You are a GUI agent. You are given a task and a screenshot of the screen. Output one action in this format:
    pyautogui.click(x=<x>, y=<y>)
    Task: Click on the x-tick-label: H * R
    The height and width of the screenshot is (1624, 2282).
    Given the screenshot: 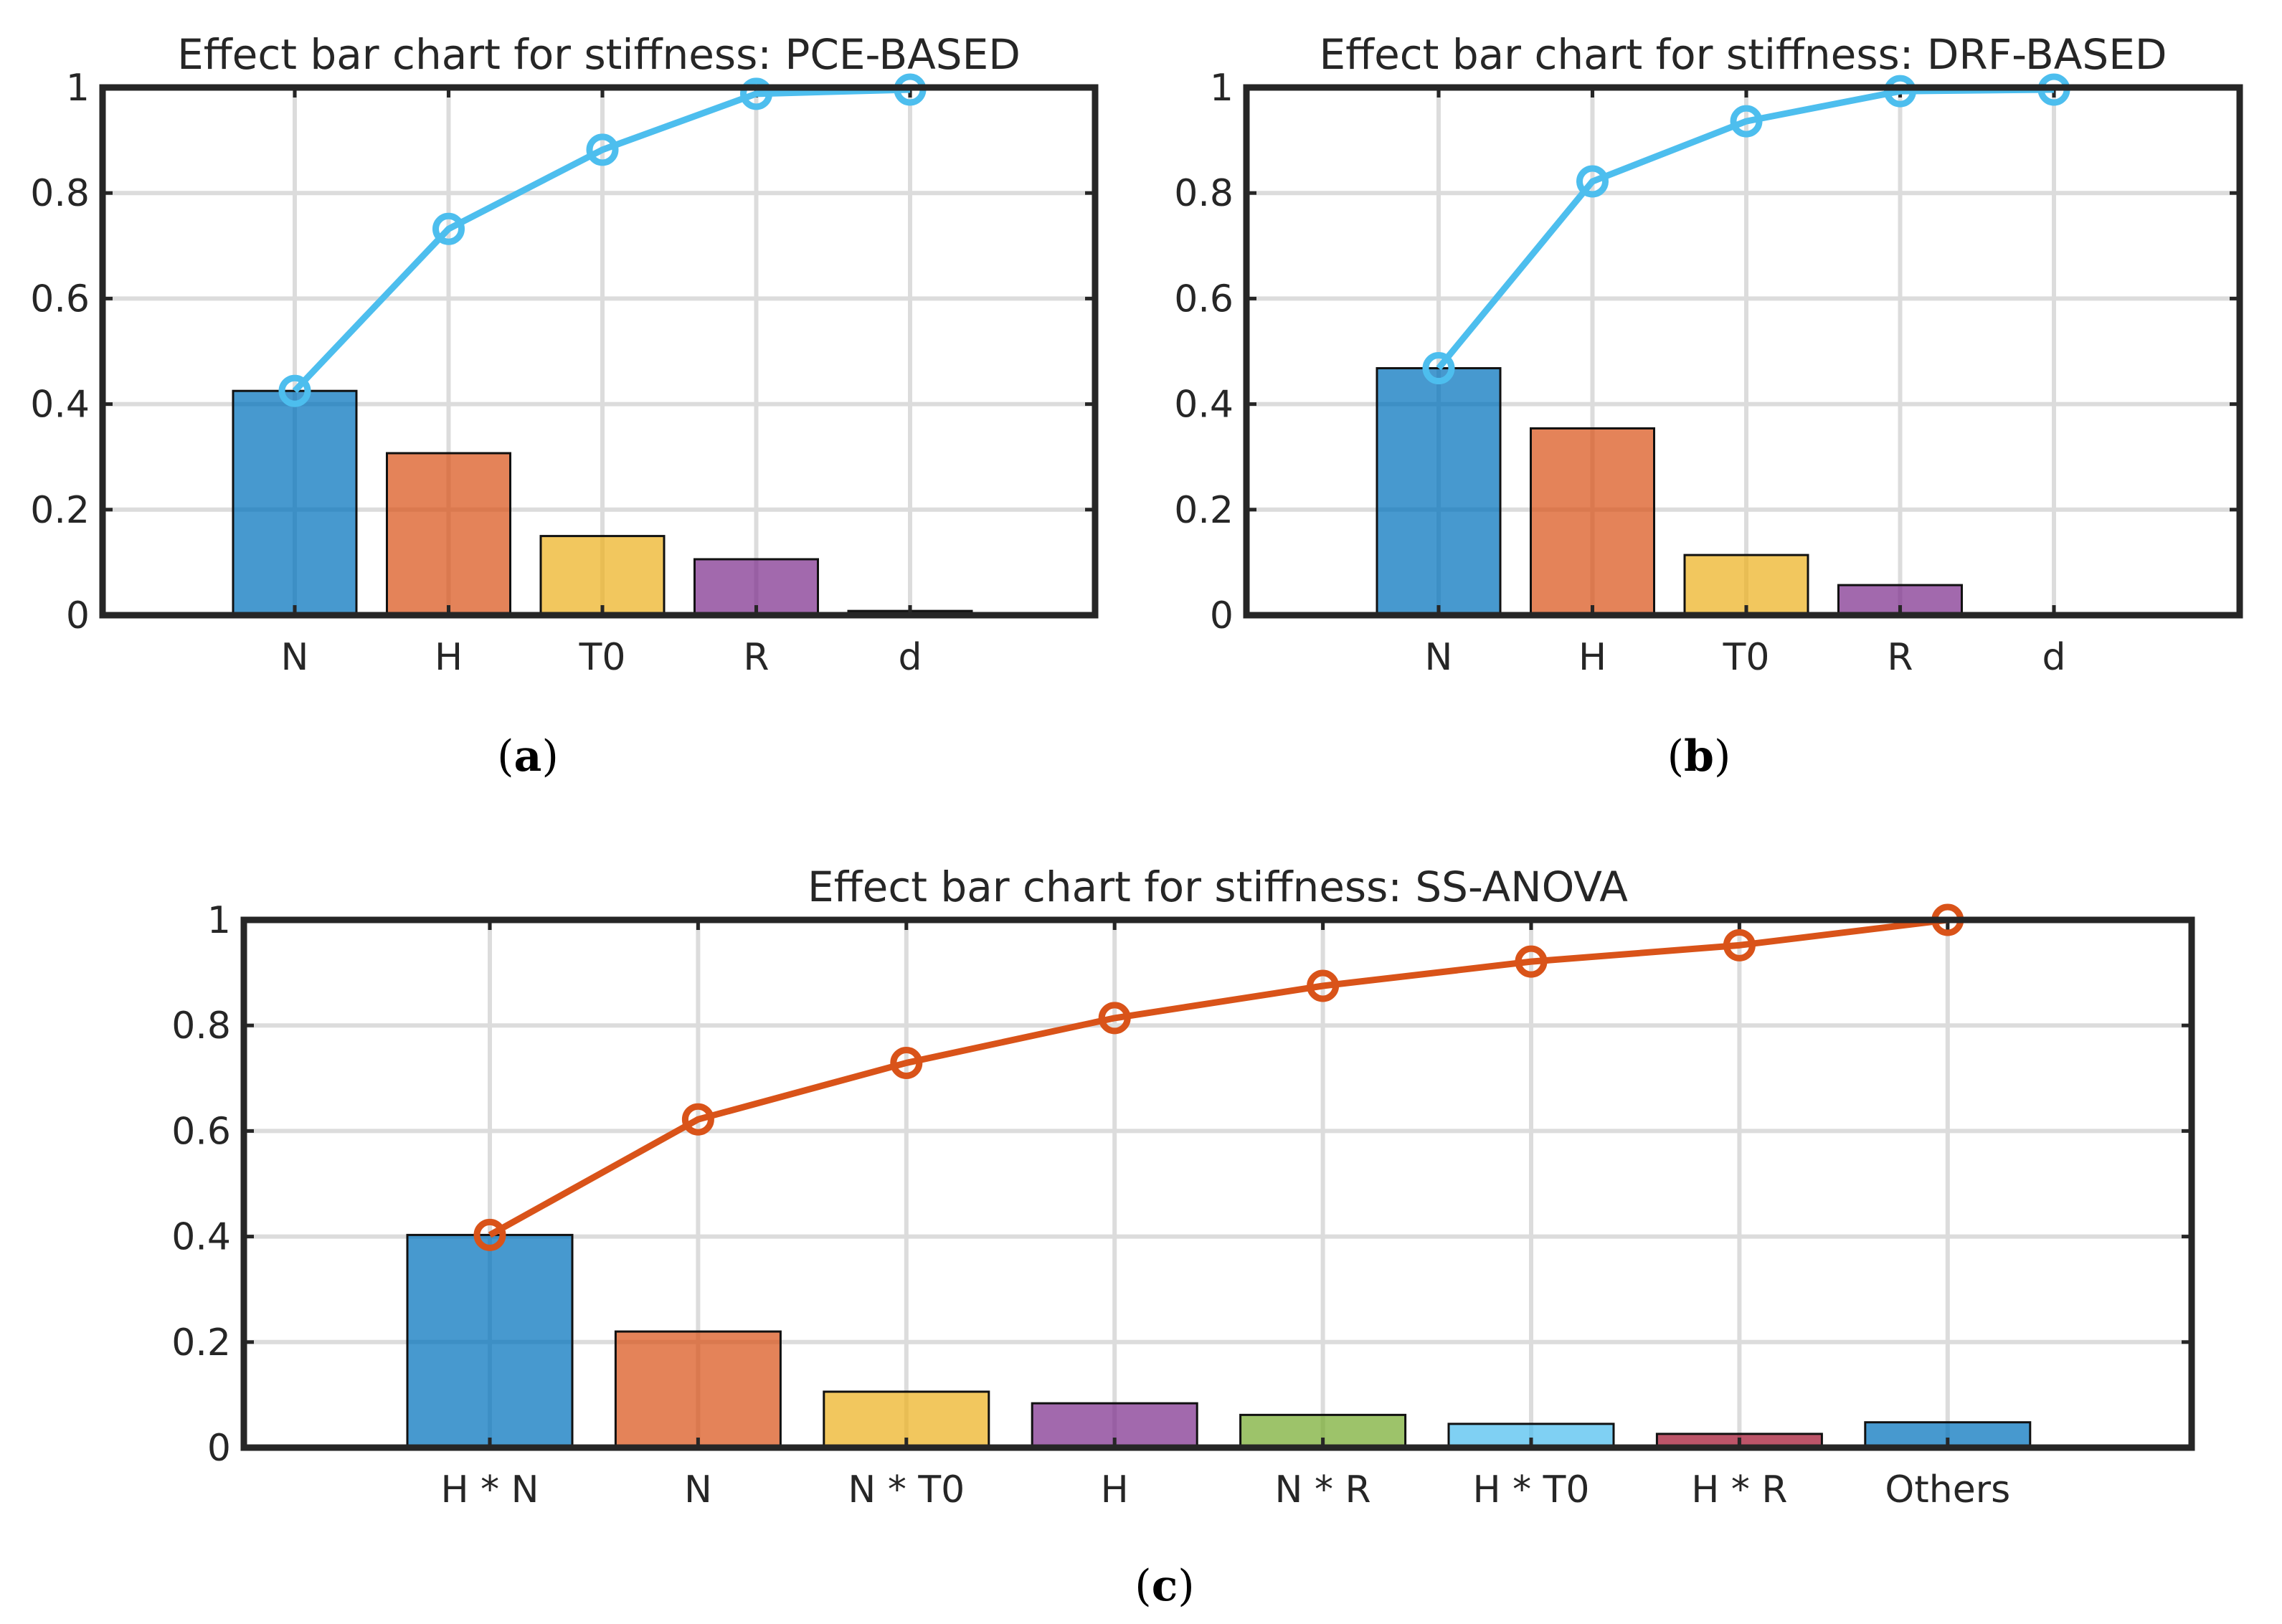 What is the action you would take?
    pyautogui.click(x=1739, y=1489)
    